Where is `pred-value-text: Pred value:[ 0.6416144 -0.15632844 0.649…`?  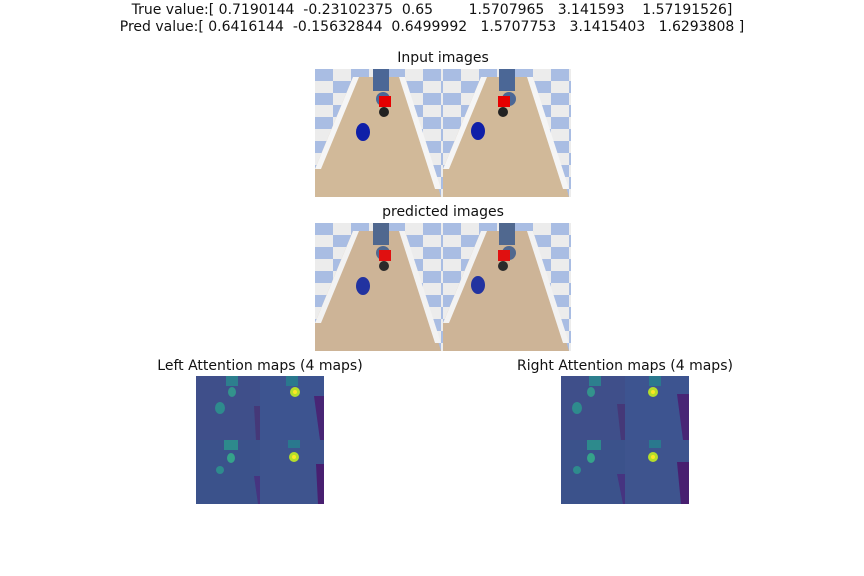 pred-value-text: Pred value:[ 0.6416144 -0.15632844 0.649… is located at coordinates (432, 27).